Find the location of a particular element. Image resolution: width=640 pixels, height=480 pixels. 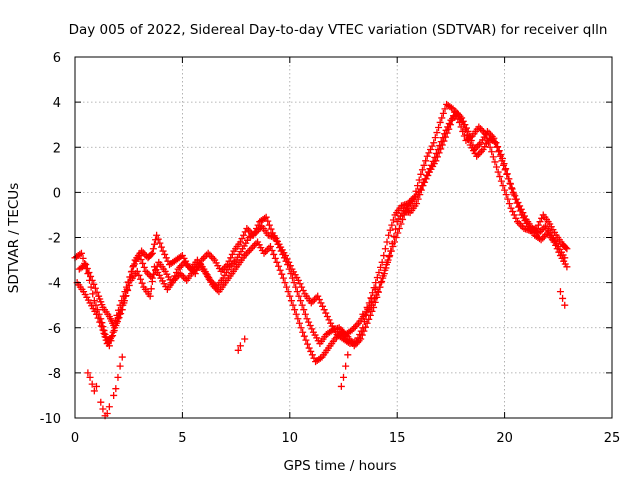

y-tick-label: 2 is located at coordinates (57, 148).